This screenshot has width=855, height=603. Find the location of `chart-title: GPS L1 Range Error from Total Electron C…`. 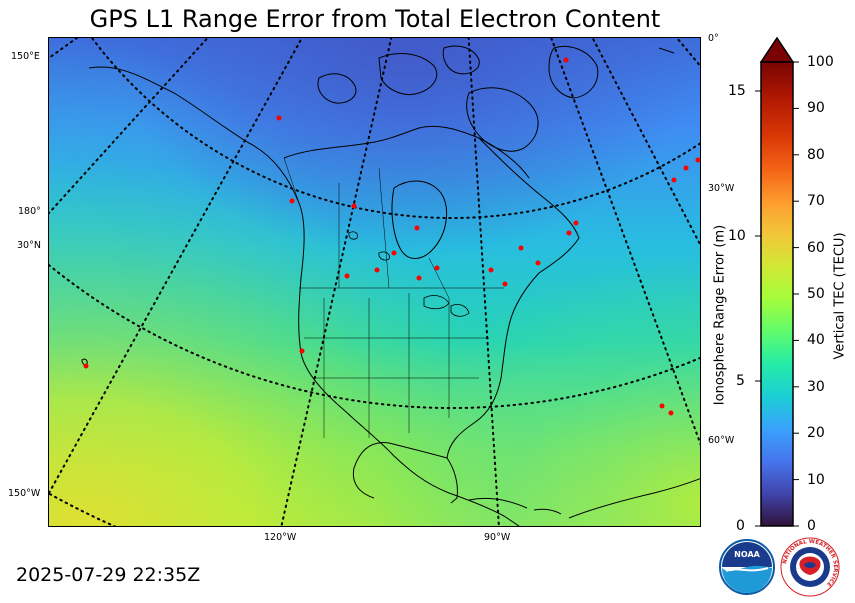

chart-title: GPS L1 Range Error from Total Electron C… is located at coordinates (375, 19).